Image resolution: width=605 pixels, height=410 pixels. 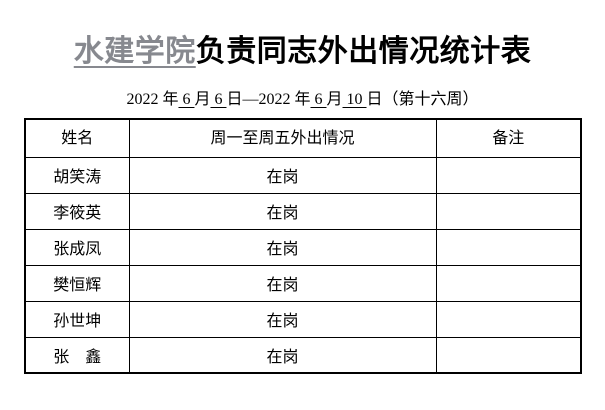 I want to click on date-segment: 2022 年, so click(x=152, y=99).